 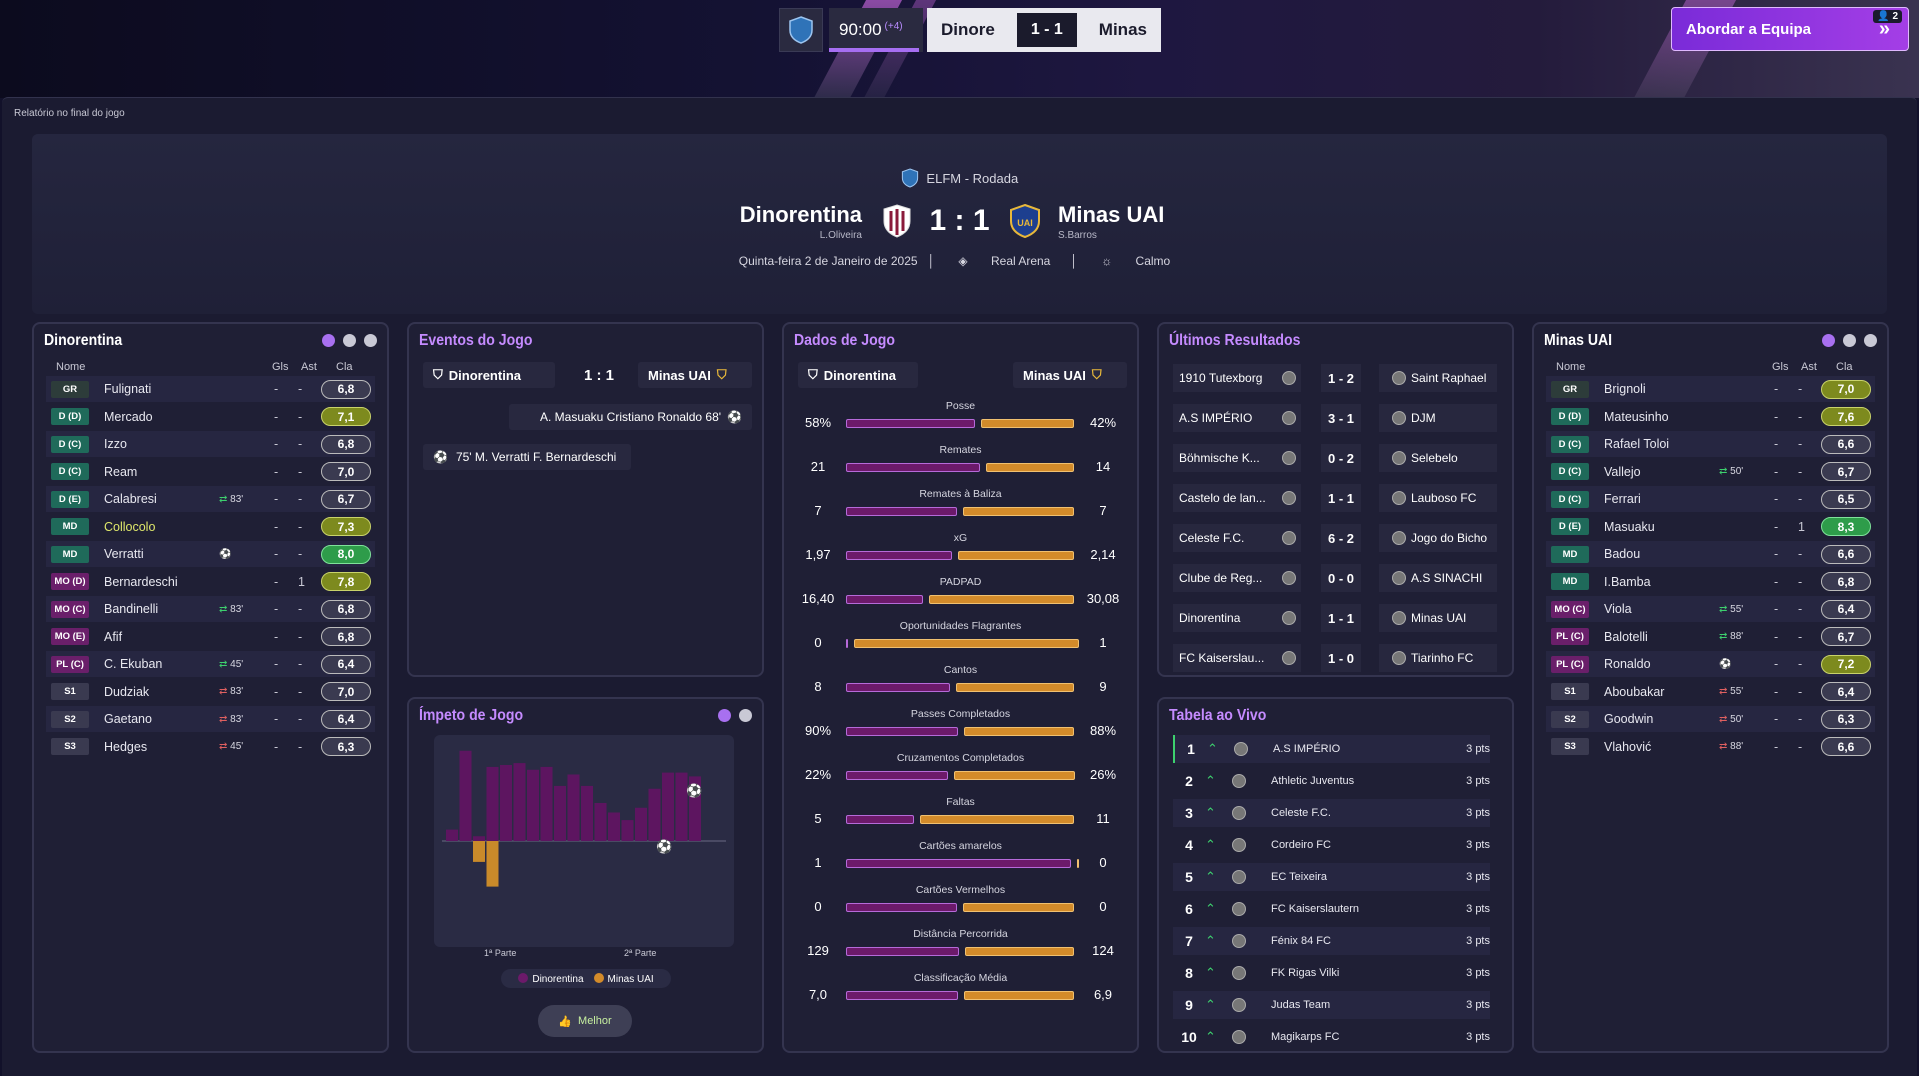 What do you see at coordinates (210, 637) in the screenshot?
I see `player-row: MO (E) Afif - - 6,8` at bounding box center [210, 637].